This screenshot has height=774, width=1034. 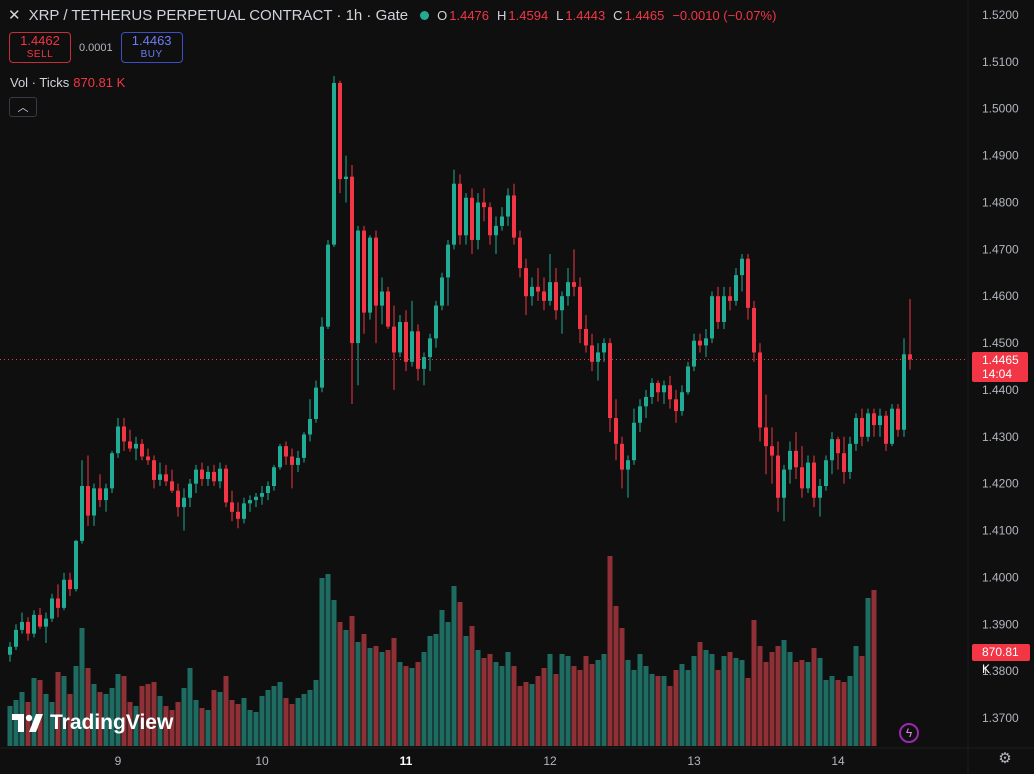 I want to click on ohlc-change: −0.0010 (−0.07%), so click(x=724, y=15).